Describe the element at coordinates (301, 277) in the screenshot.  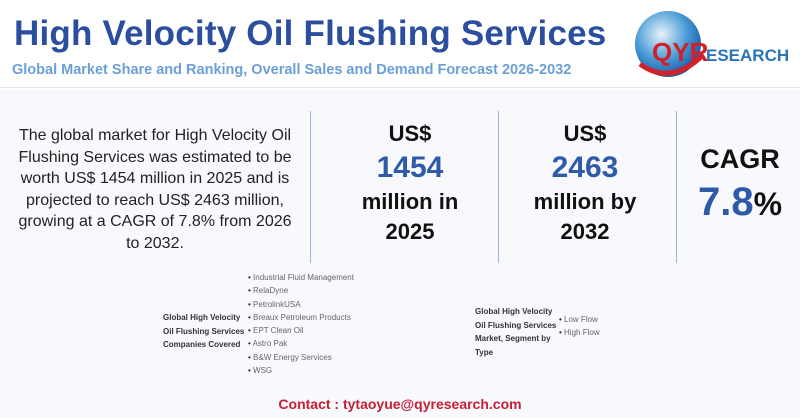
I see `list-item: Industrial Fluid Management` at that location.